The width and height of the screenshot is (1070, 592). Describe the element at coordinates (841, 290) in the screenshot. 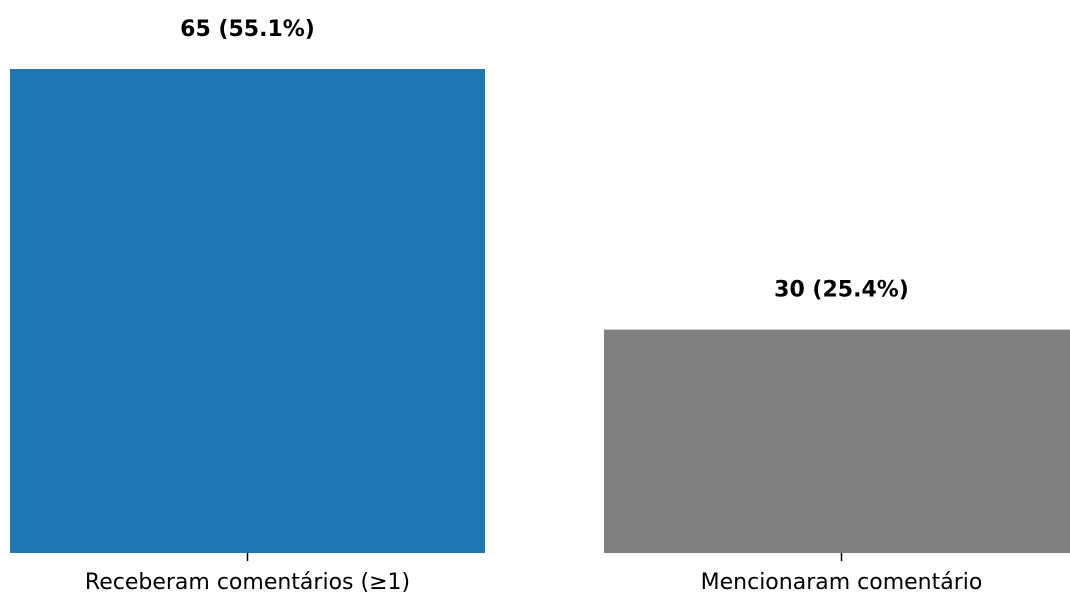

I see `data-label-1: 30 (25.4%)` at that location.